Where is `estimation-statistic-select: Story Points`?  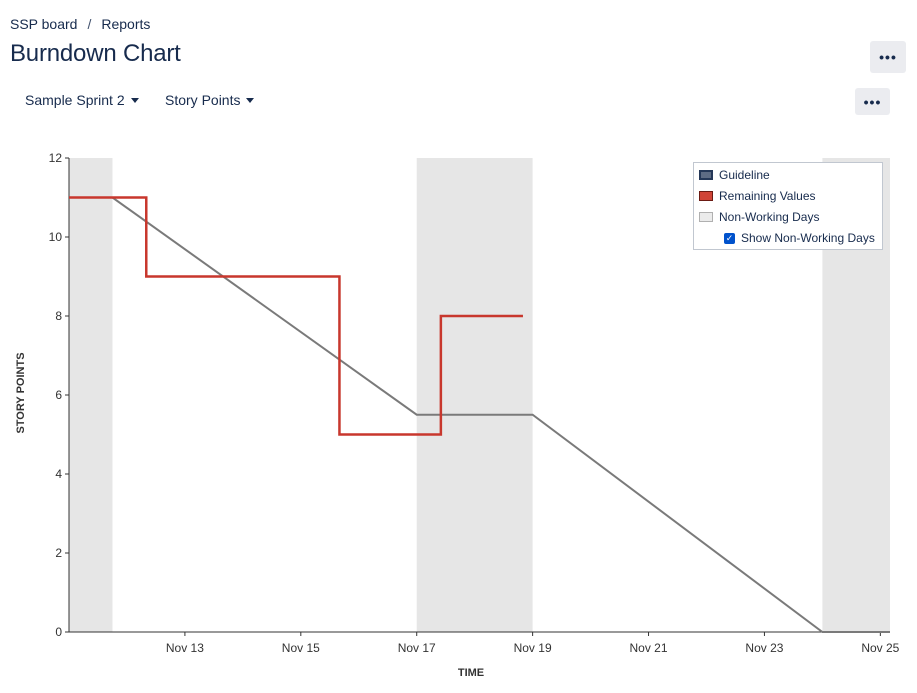 estimation-statistic-select: Story Points is located at coordinates (210, 100).